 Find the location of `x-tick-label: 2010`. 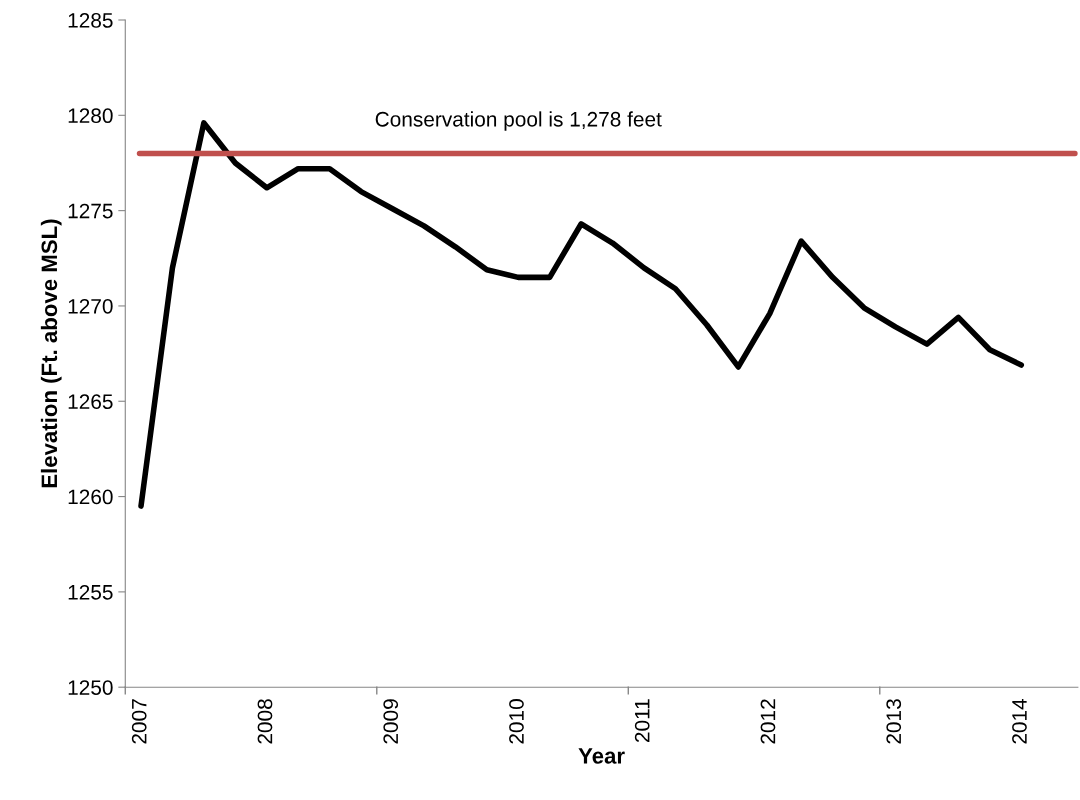

x-tick-label: 2010 is located at coordinates (516, 721).